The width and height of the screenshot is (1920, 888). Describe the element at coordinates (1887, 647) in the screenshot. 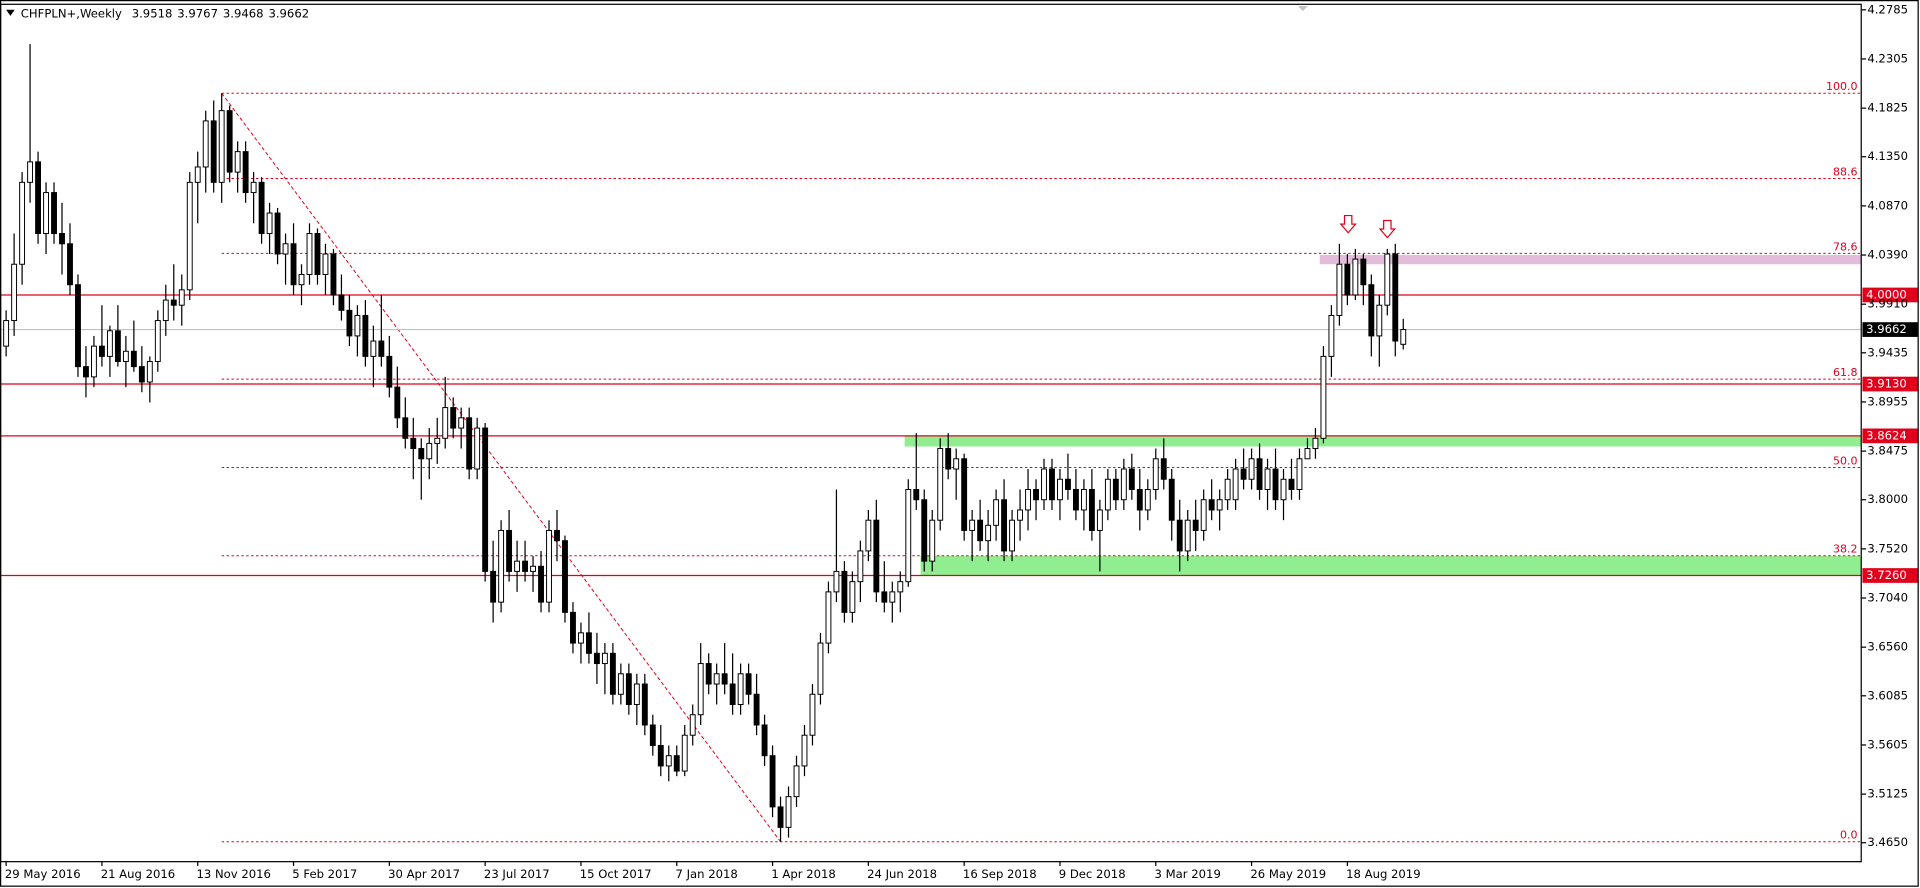

I see `y-tick-label: 3.6560` at that location.